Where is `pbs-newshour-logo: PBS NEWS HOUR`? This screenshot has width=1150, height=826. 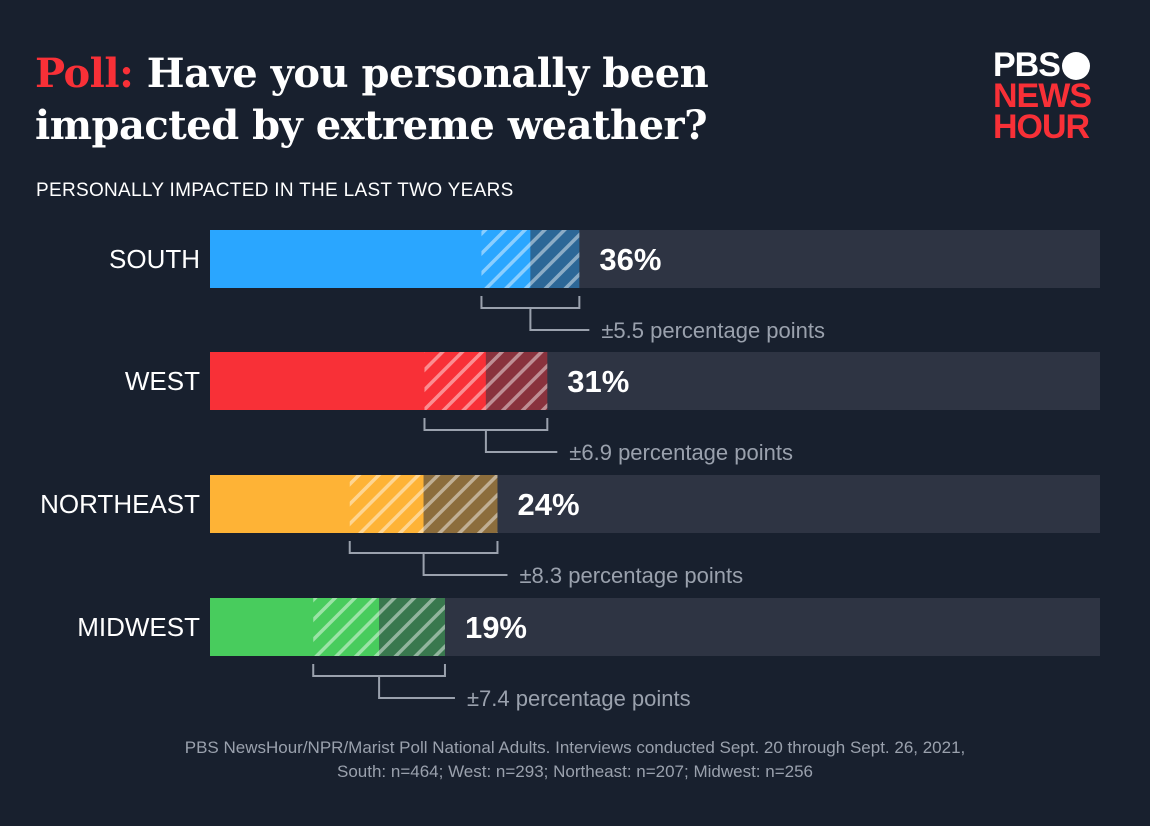 pbs-newshour-logo: PBS NEWS HOUR is located at coordinates (1042, 96).